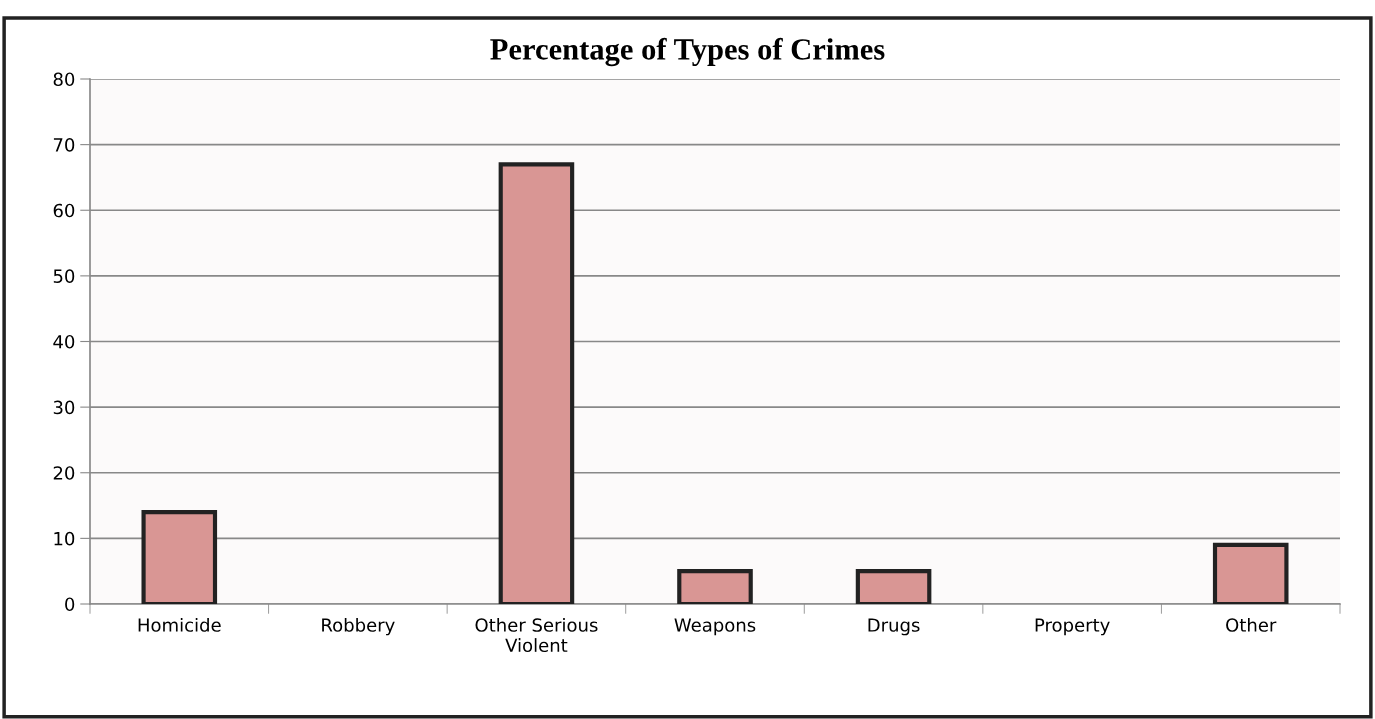 The width and height of the screenshot is (1375, 719). What do you see at coordinates (358, 626) in the screenshot?
I see `x-tick-label: Robbery` at bounding box center [358, 626].